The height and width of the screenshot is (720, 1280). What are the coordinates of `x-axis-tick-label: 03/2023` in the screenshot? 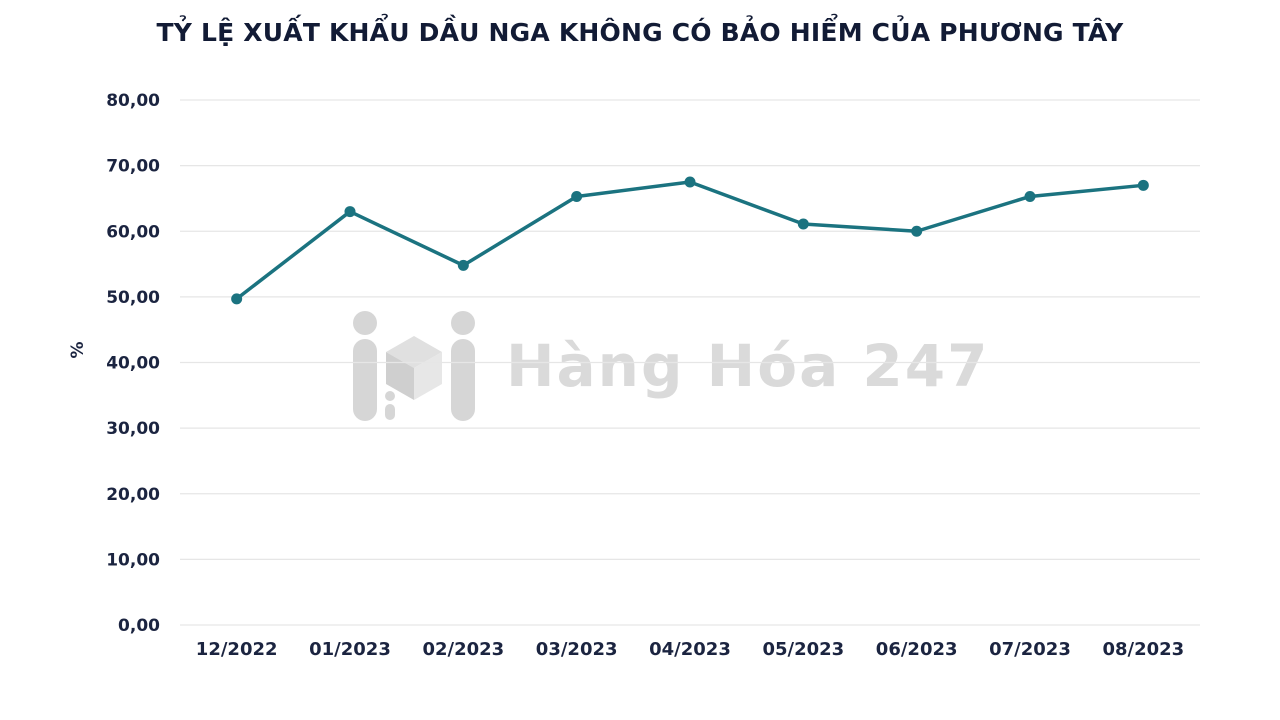 It's located at (577, 649).